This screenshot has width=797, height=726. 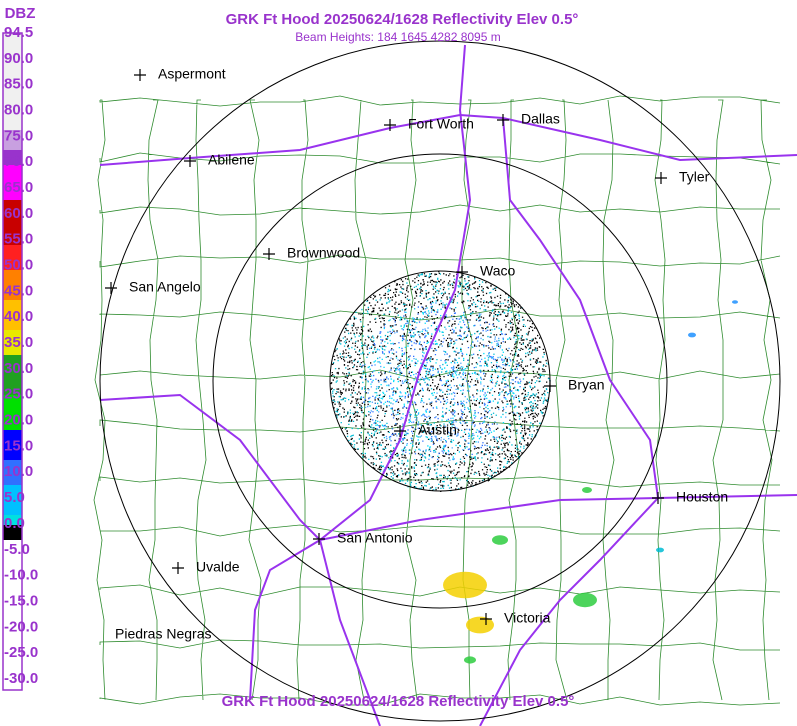 What do you see at coordinates (18, 445) in the screenshot?
I see `legend-label: 15.0` at bounding box center [18, 445].